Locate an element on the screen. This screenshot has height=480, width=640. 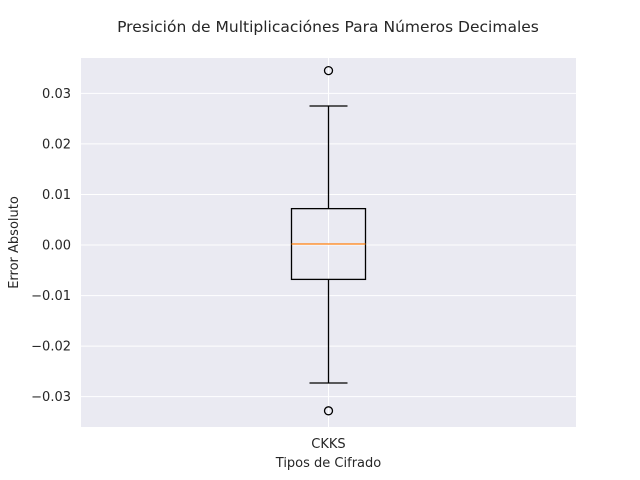
y-tick-label: −0.02 is located at coordinates (51, 347).